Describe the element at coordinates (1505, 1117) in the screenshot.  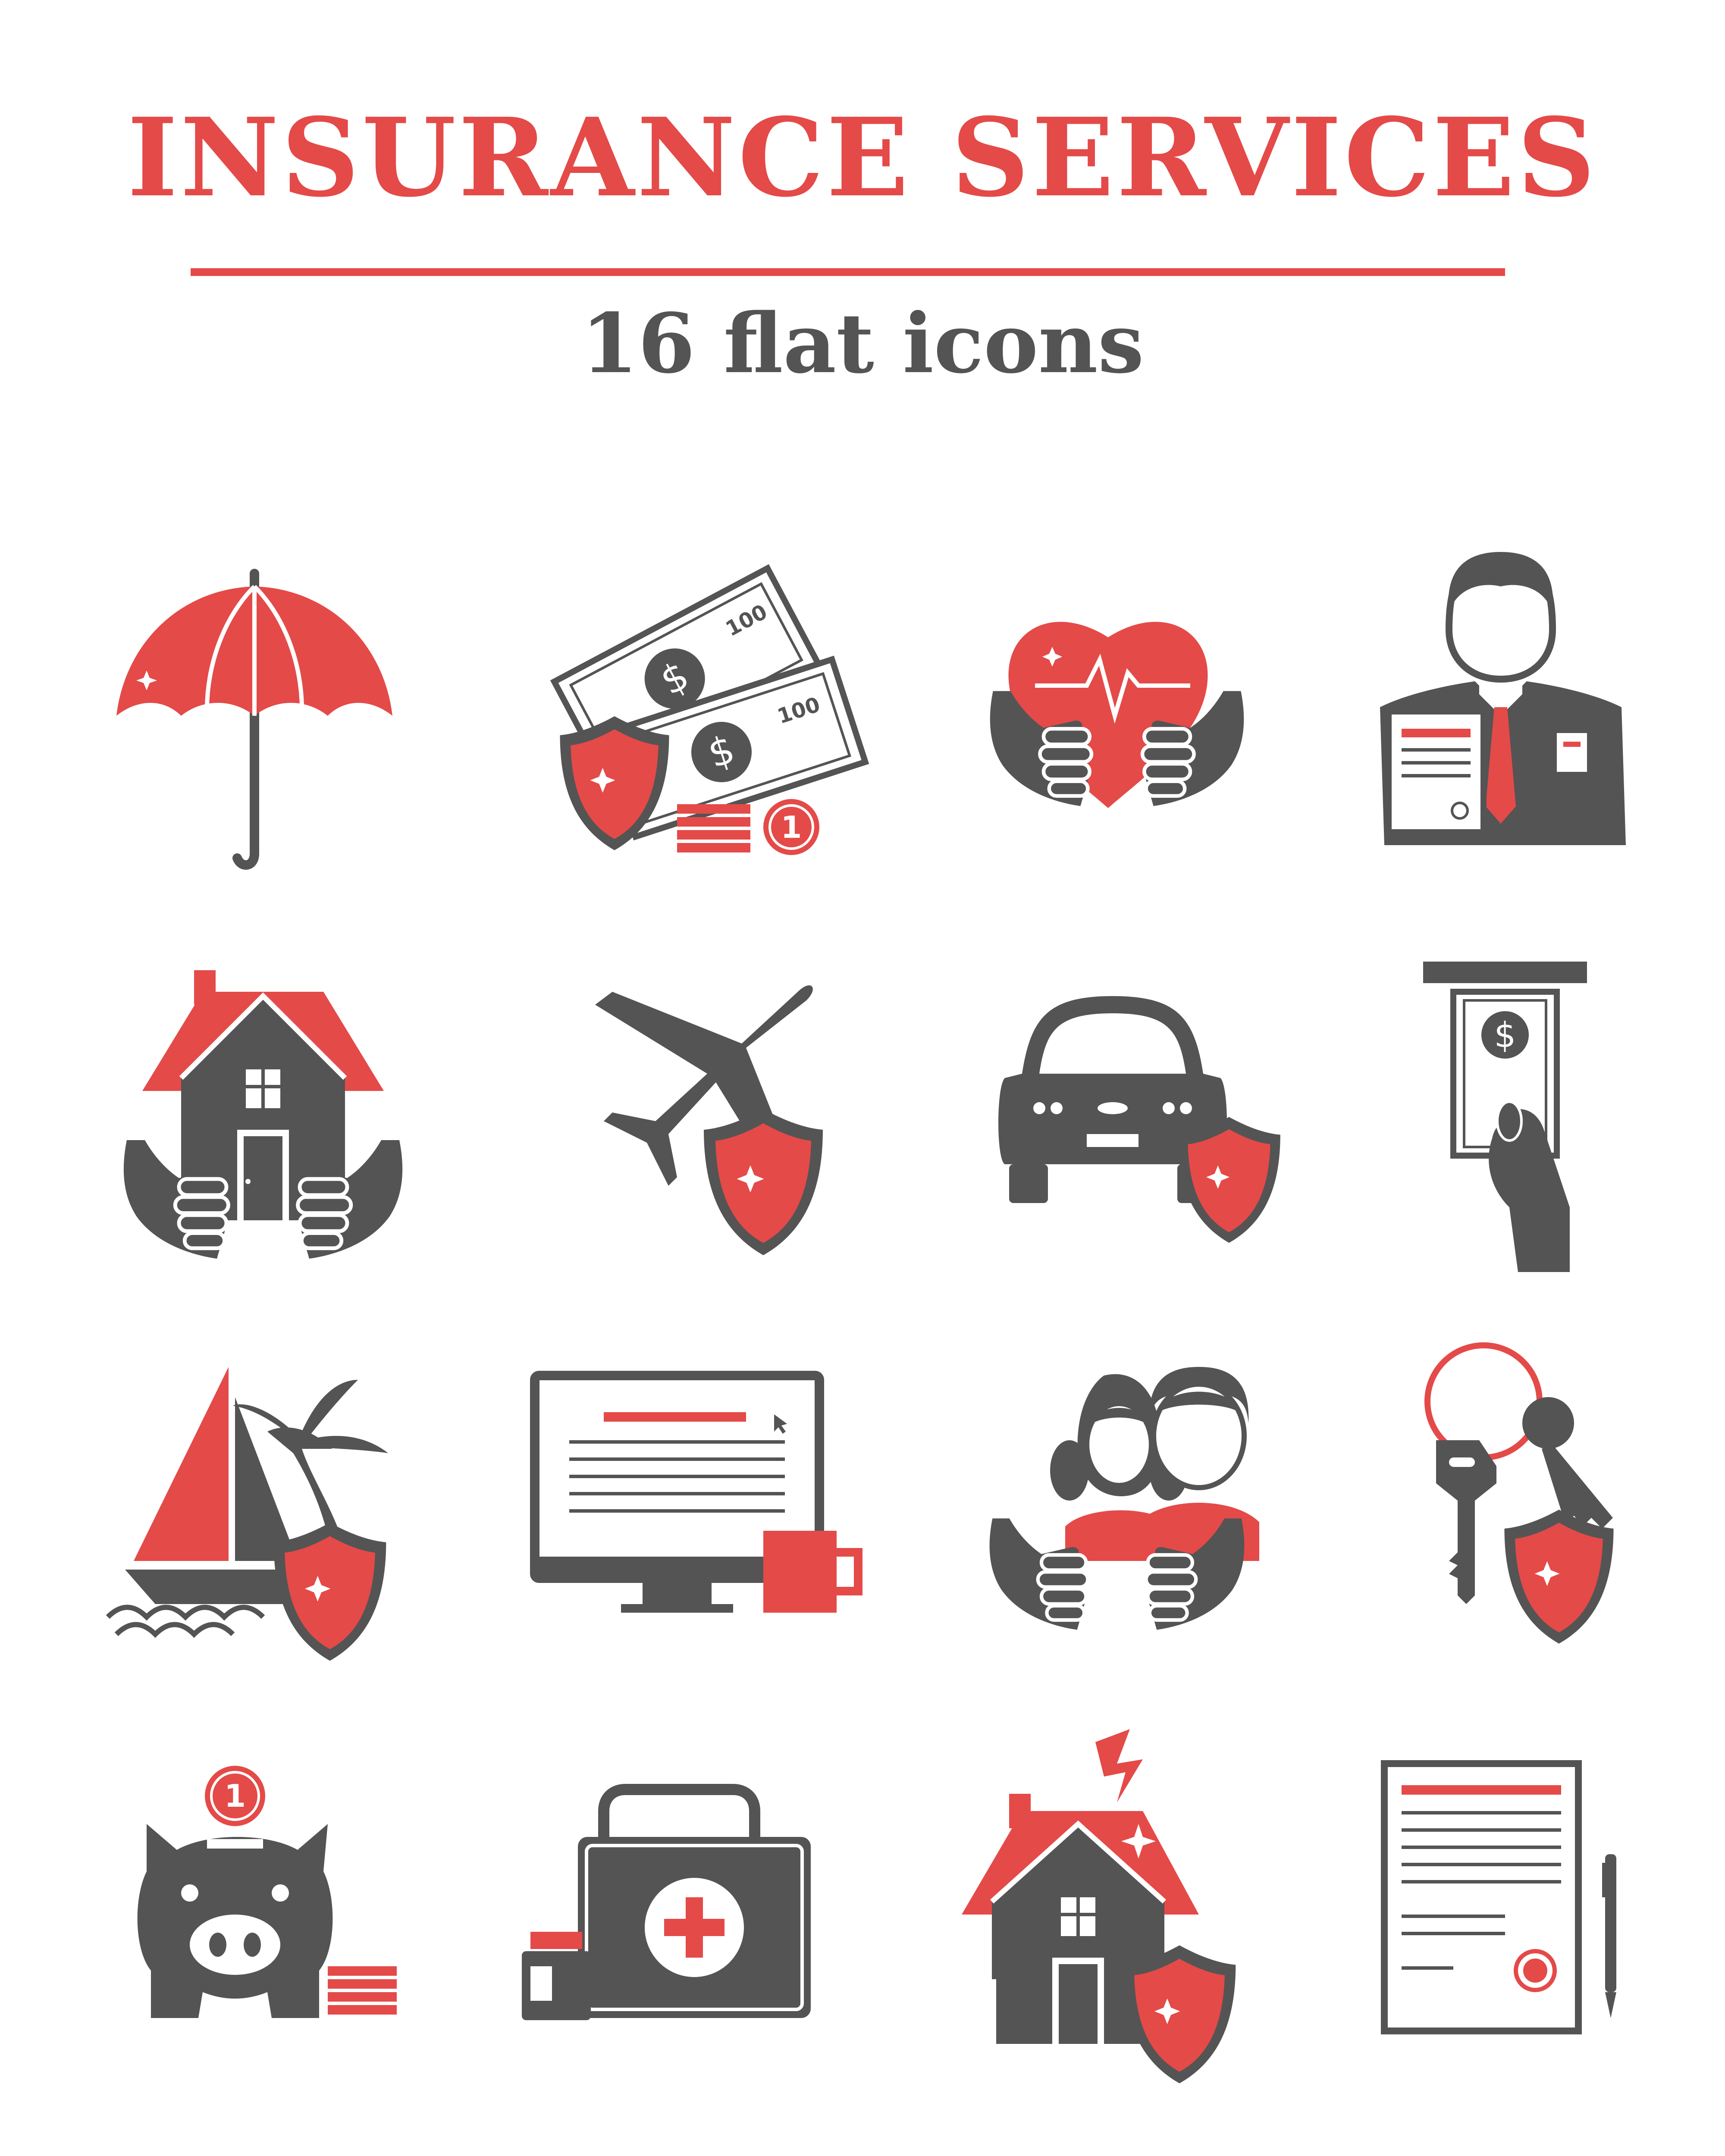
I see `cash-withdrawal-icon: $` at that location.